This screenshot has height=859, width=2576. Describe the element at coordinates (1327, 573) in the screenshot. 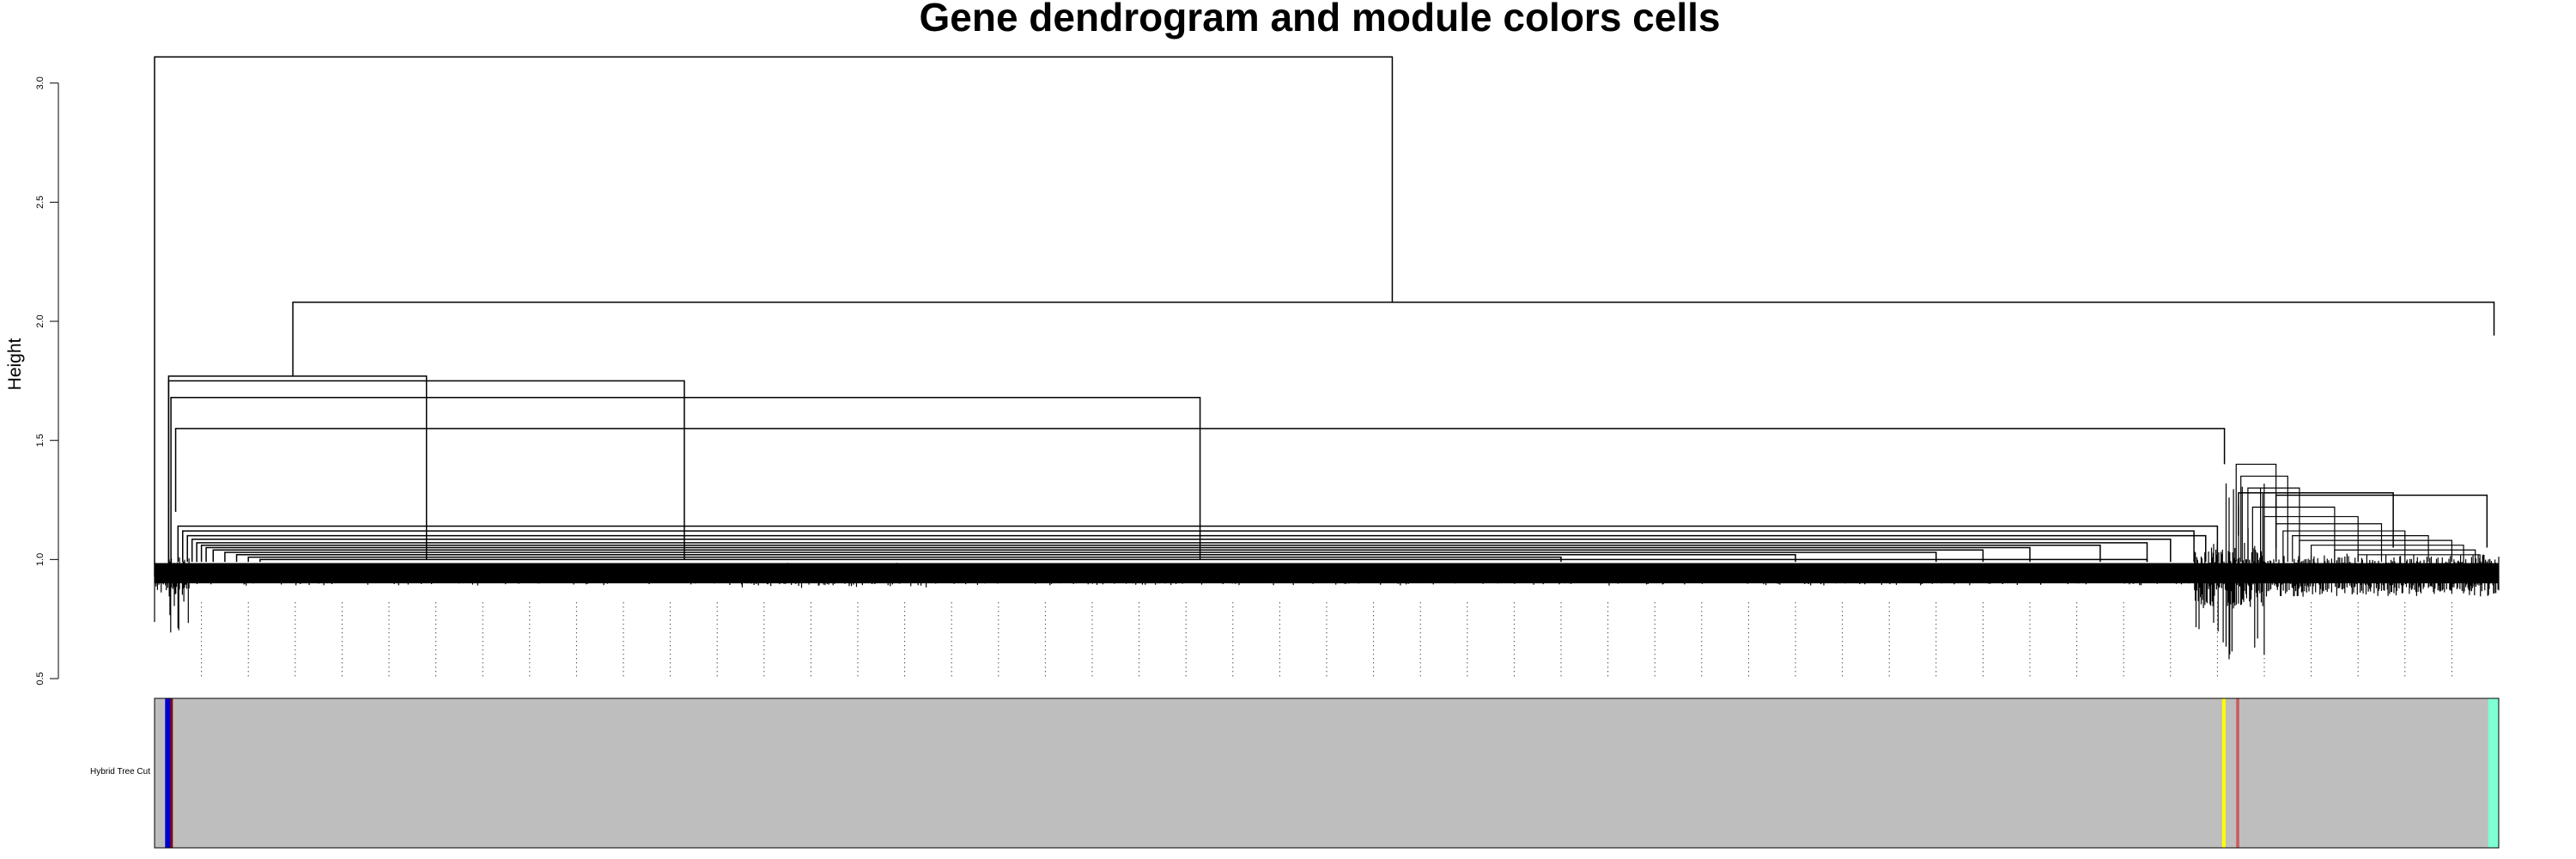

I see `dendrogram-dense-merges` at that location.